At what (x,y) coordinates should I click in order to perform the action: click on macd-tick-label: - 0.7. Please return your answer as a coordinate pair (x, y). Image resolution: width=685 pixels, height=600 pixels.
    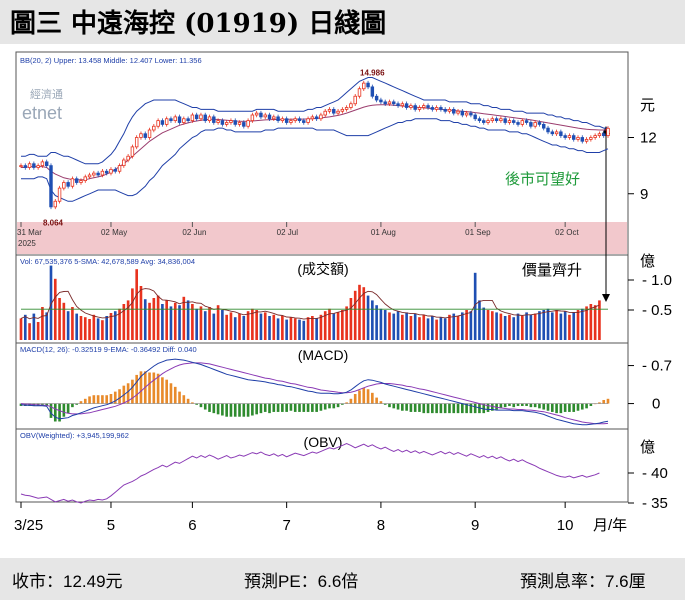
    Looking at the image, I should click on (657, 366).